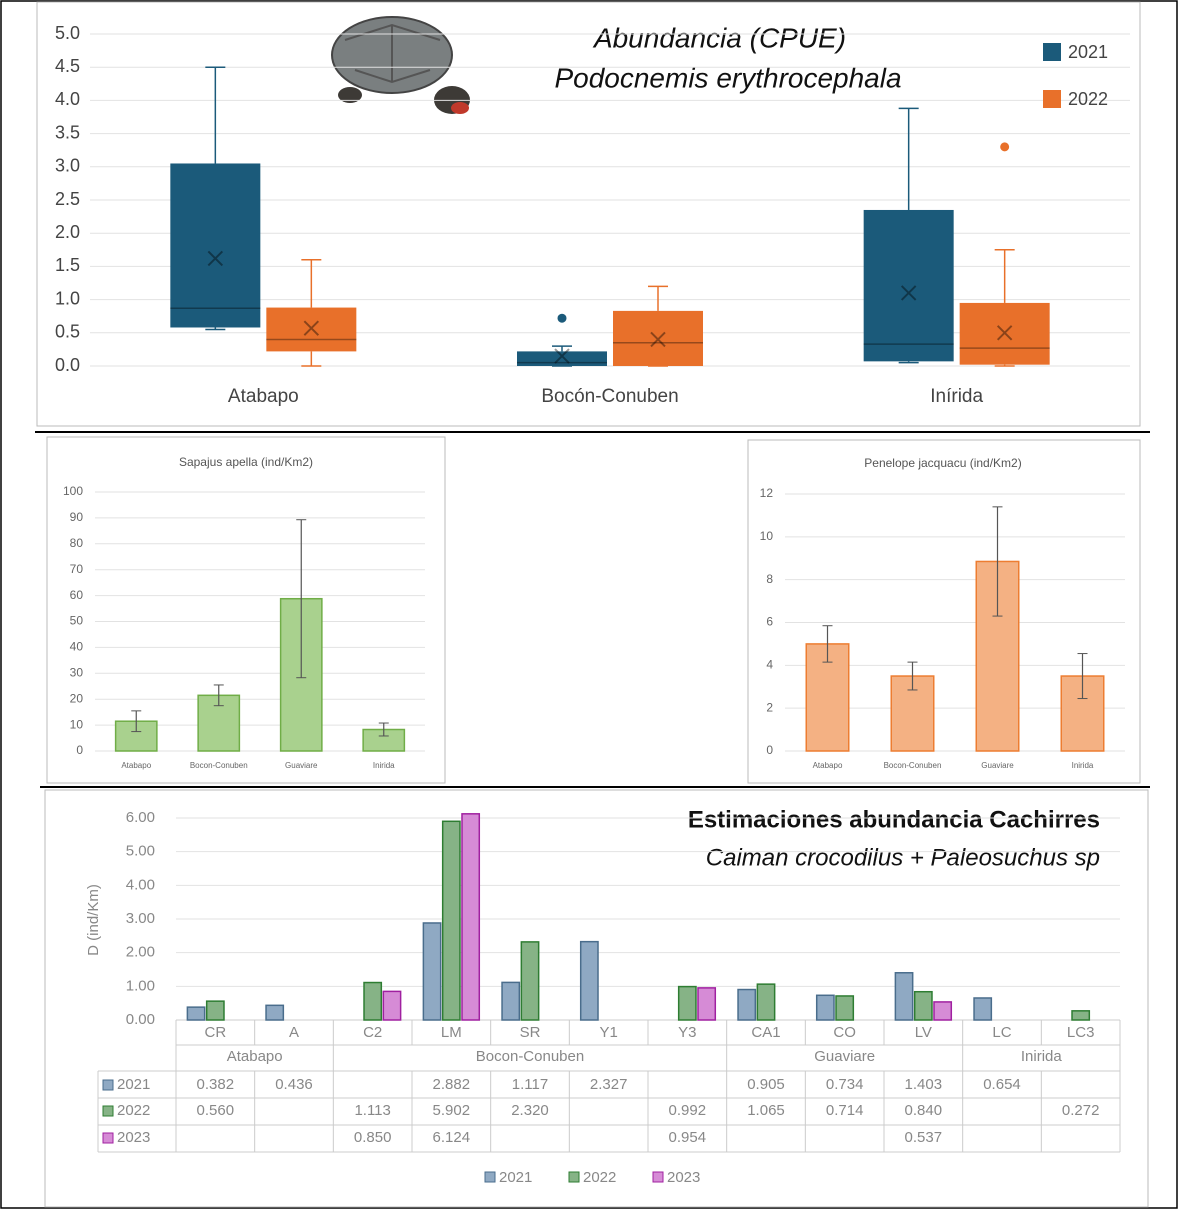 This screenshot has height=1209, width=1178. Describe the element at coordinates (944, 611) in the screenshot. I see `panel-frame` at that location.